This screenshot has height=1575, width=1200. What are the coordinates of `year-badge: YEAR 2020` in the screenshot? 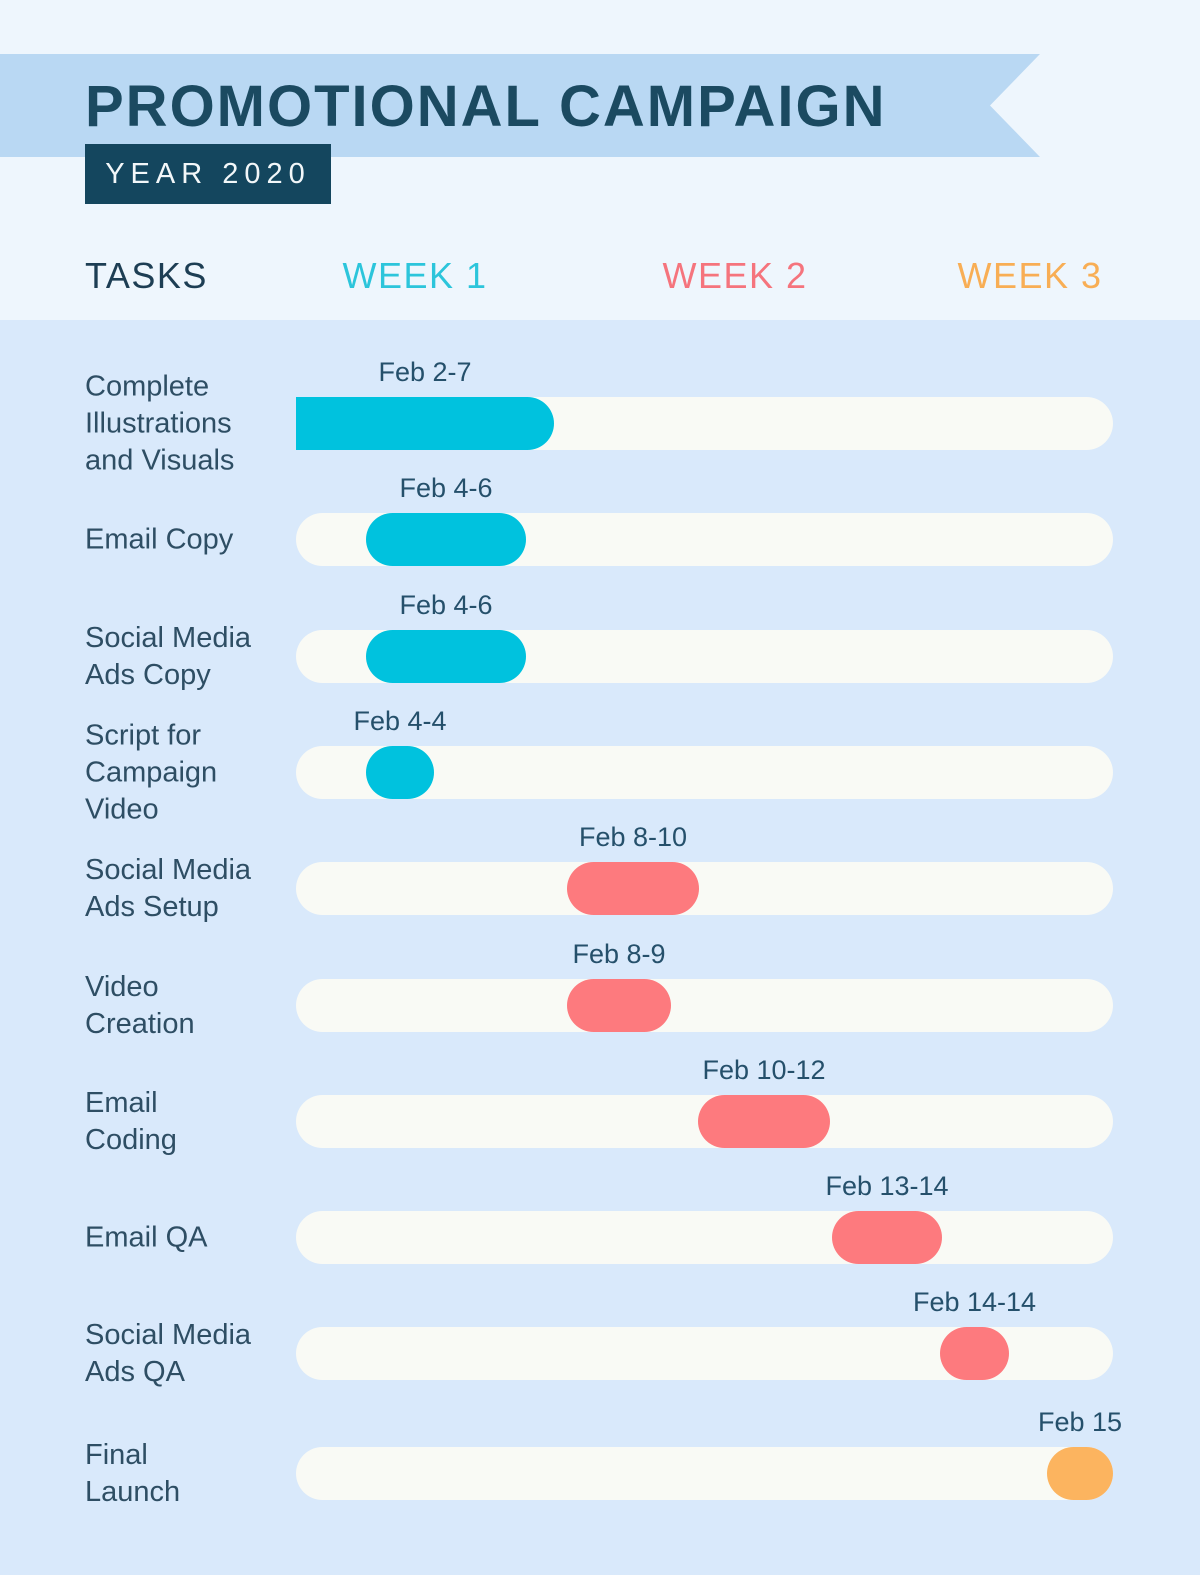 It's located at (208, 174).